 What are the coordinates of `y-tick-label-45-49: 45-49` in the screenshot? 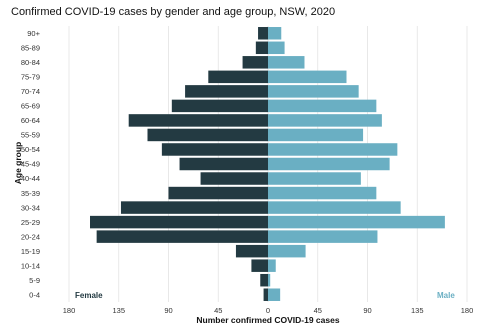 It's located at (30, 164).